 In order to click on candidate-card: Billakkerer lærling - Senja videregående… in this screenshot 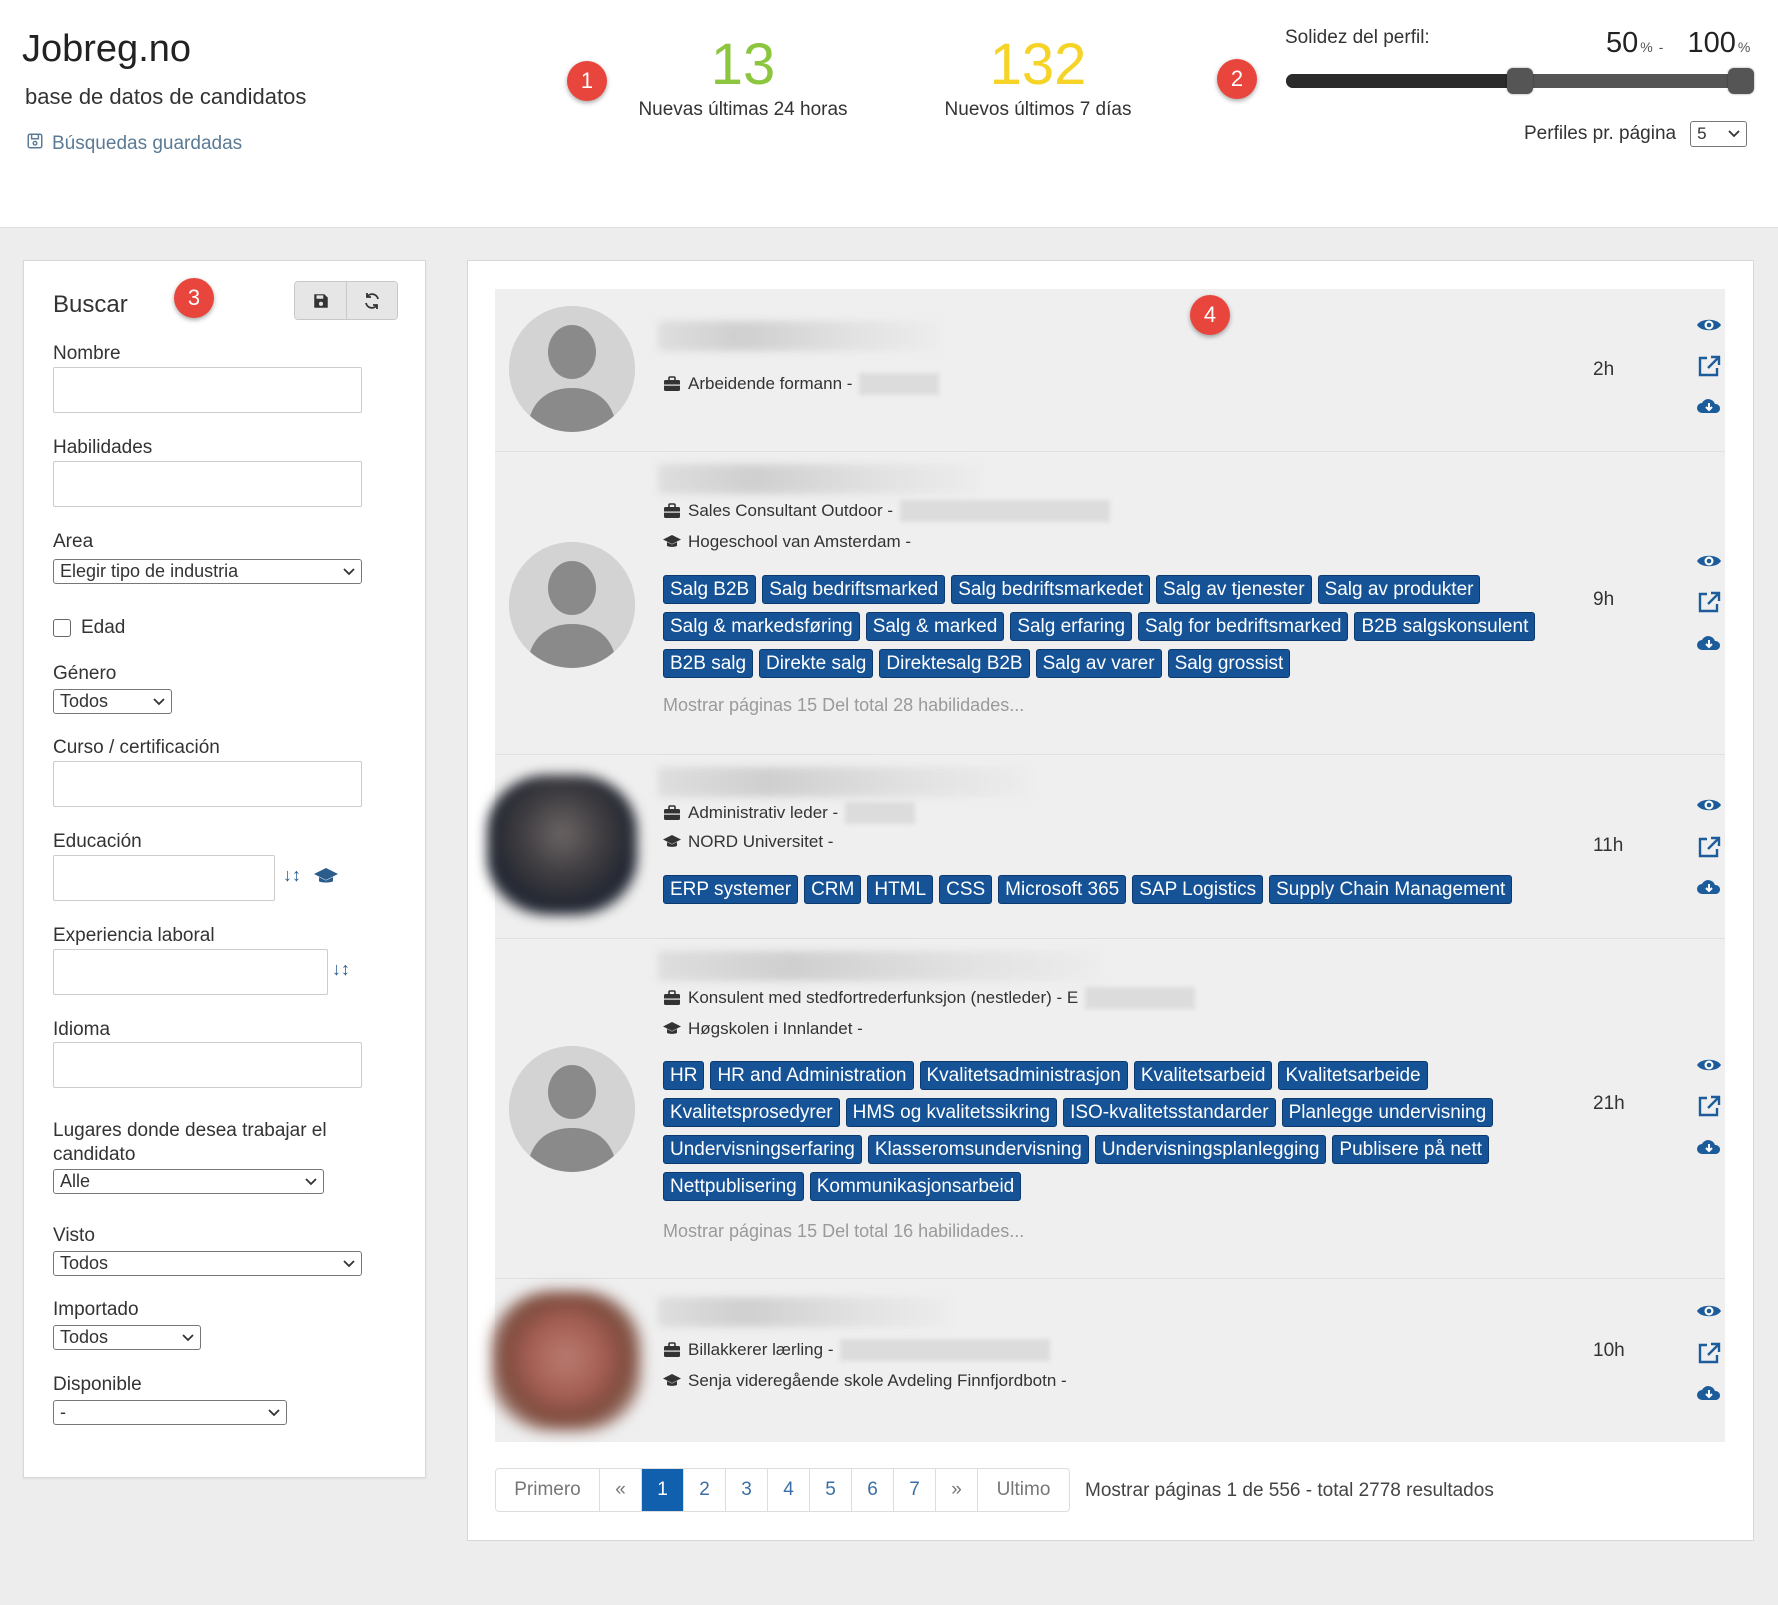, I will do `click(1108, 1360)`.